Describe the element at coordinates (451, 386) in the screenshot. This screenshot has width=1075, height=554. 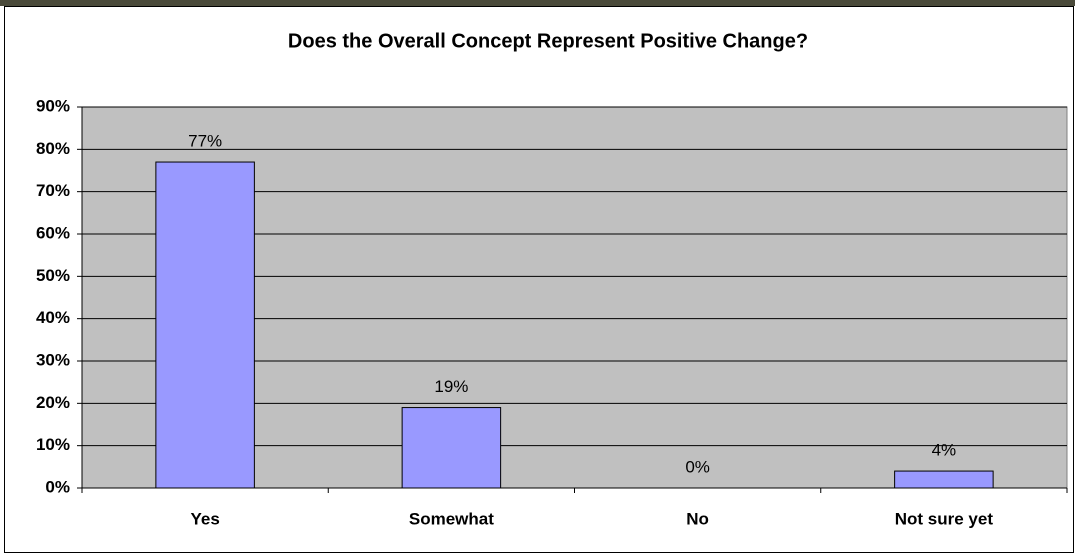
I see `value-label: 19%` at that location.